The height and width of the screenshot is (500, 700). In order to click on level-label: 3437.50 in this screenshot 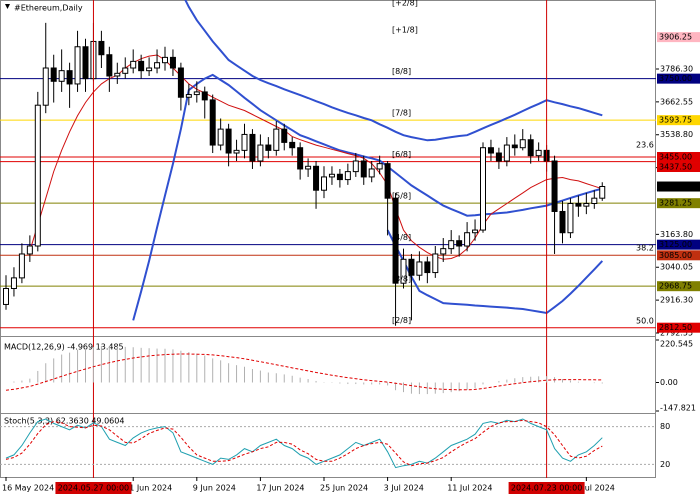, I will do `click(675, 167)`.